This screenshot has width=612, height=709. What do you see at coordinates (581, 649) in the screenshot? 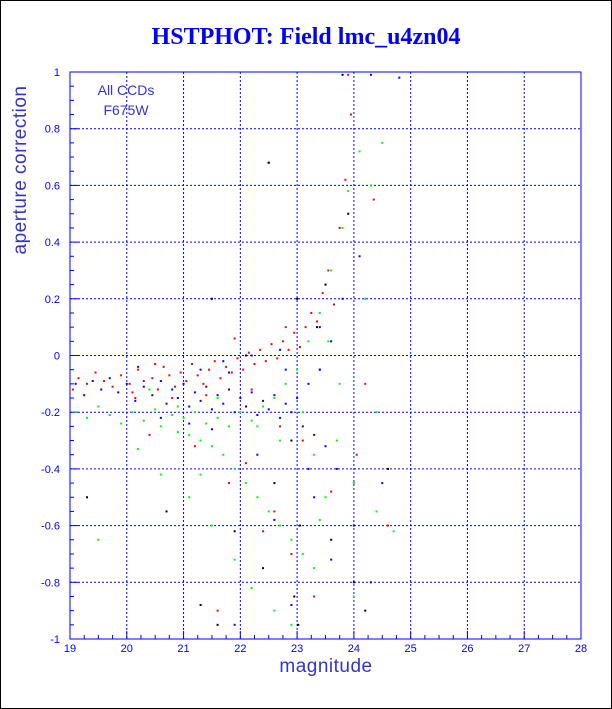
I see `x-tick-label: 28` at bounding box center [581, 649].